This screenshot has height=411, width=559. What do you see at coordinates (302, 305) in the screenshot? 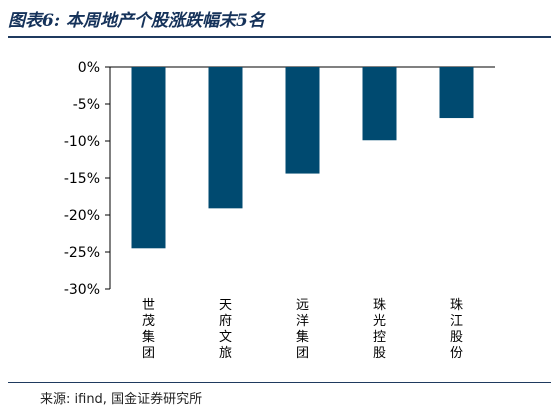
I see `x-tick-label: 远` at bounding box center [302, 305].